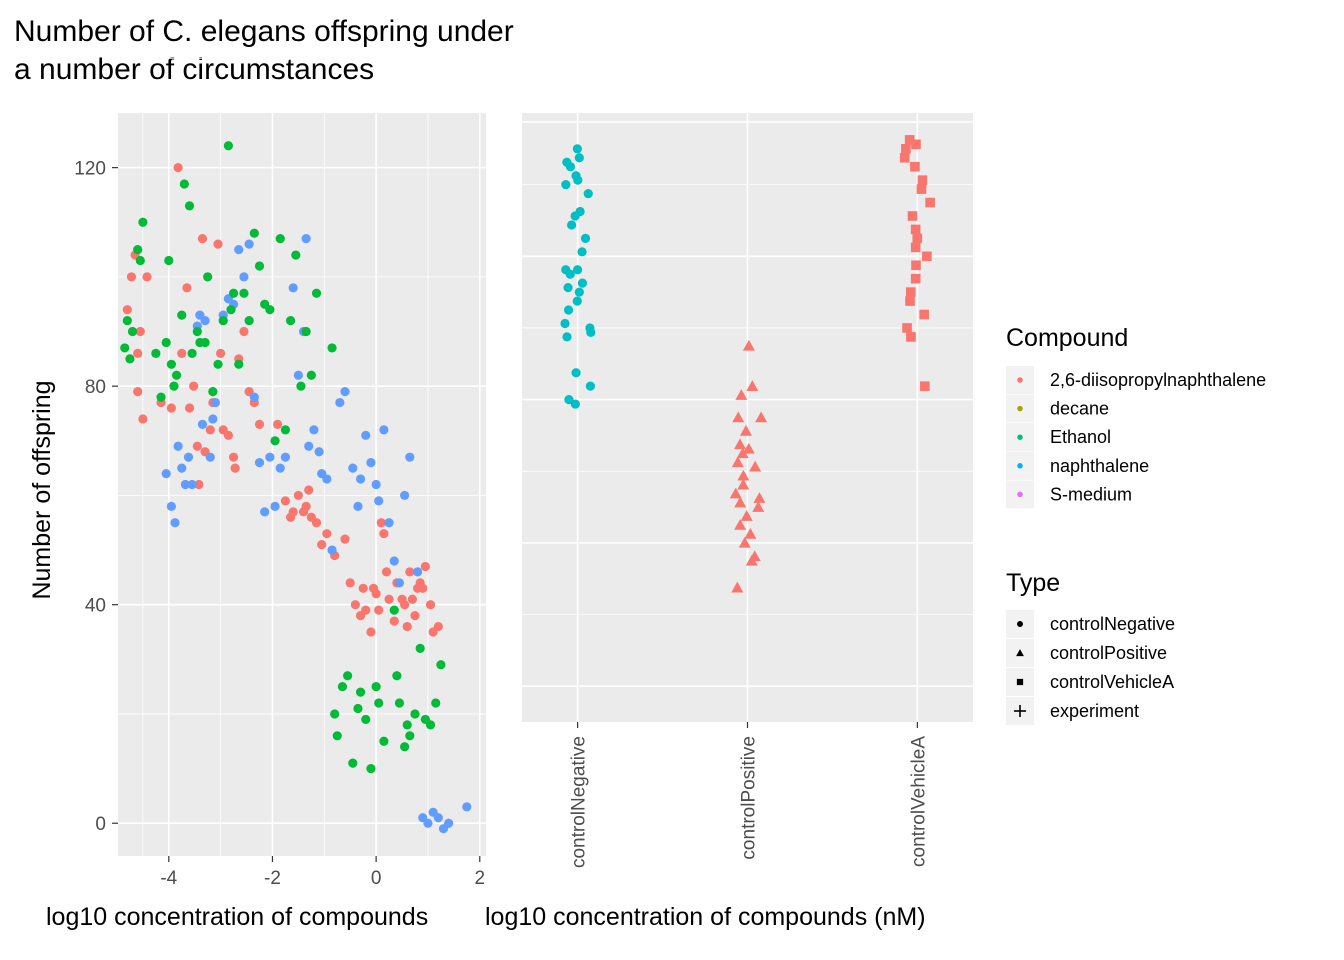  What do you see at coordinates (1080, 437) in the screenshot?
I see `legend-compound-label: Ethanol` at bounding box center [1080, 437].